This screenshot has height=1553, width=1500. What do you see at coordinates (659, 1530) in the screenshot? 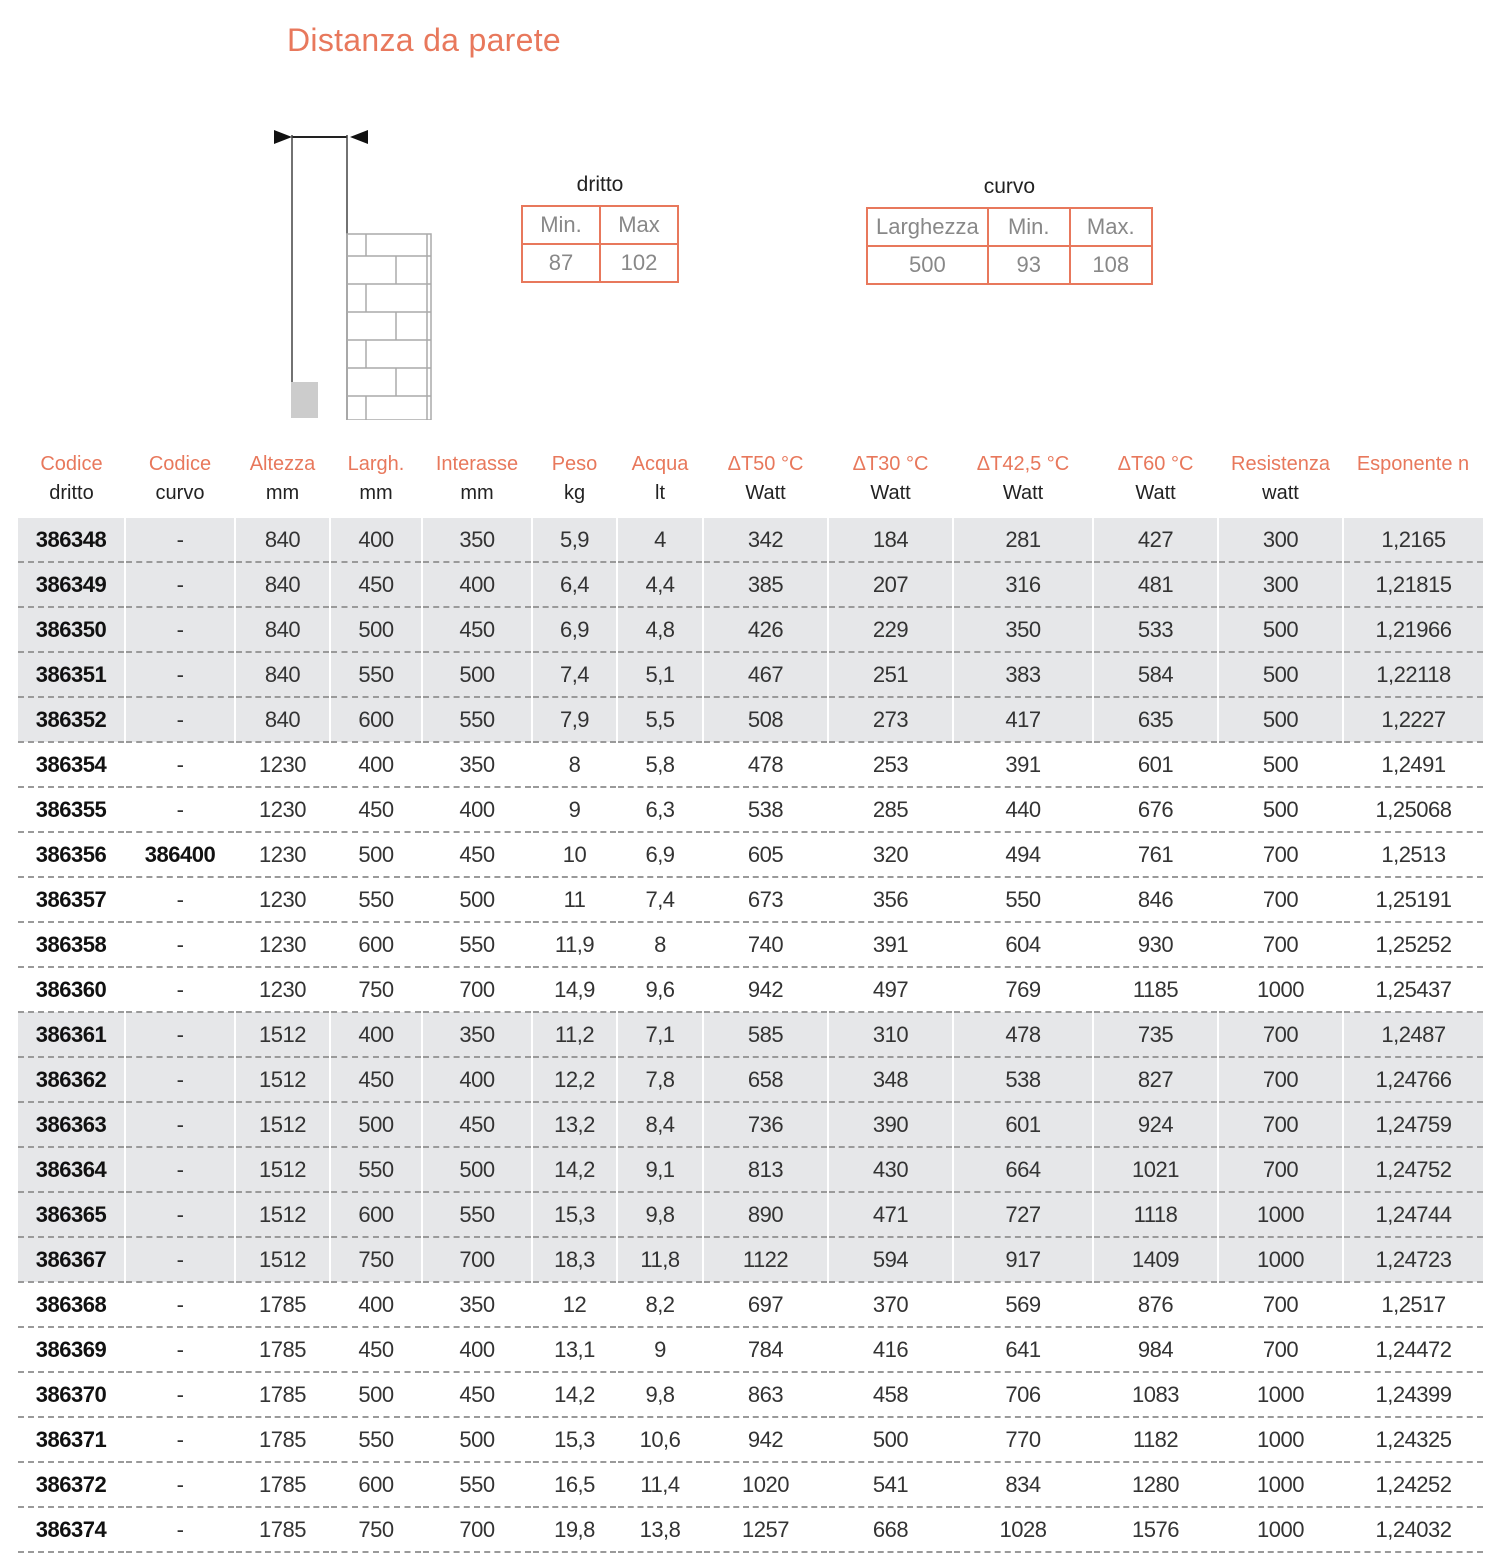
I see `table-cell: 13,8` at bounding box center [659, 1530].